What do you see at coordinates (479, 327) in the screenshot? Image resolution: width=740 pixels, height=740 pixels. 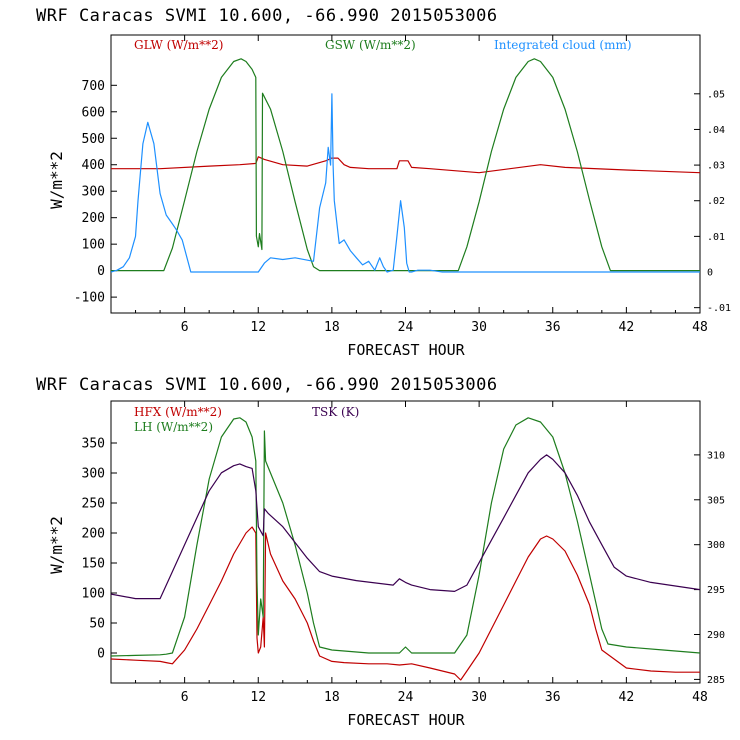 I see `top-x-tick-label: 30` at bounding box center [479, 327].